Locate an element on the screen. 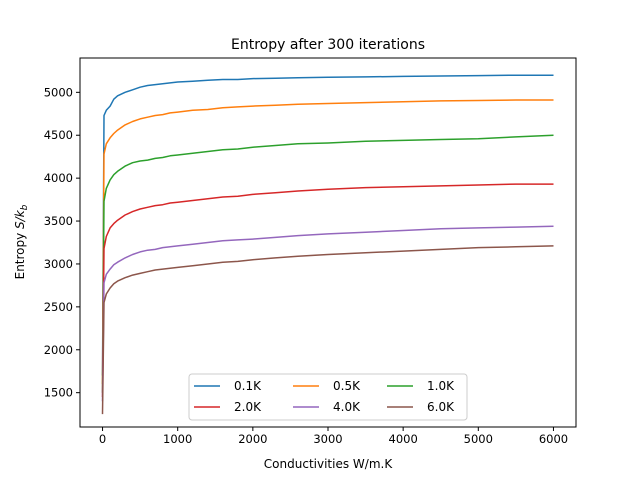  y-axis-ticks: 1500 2000 2500 3000 3500 4000 4500 5000 is located at coordinates (62, 242).